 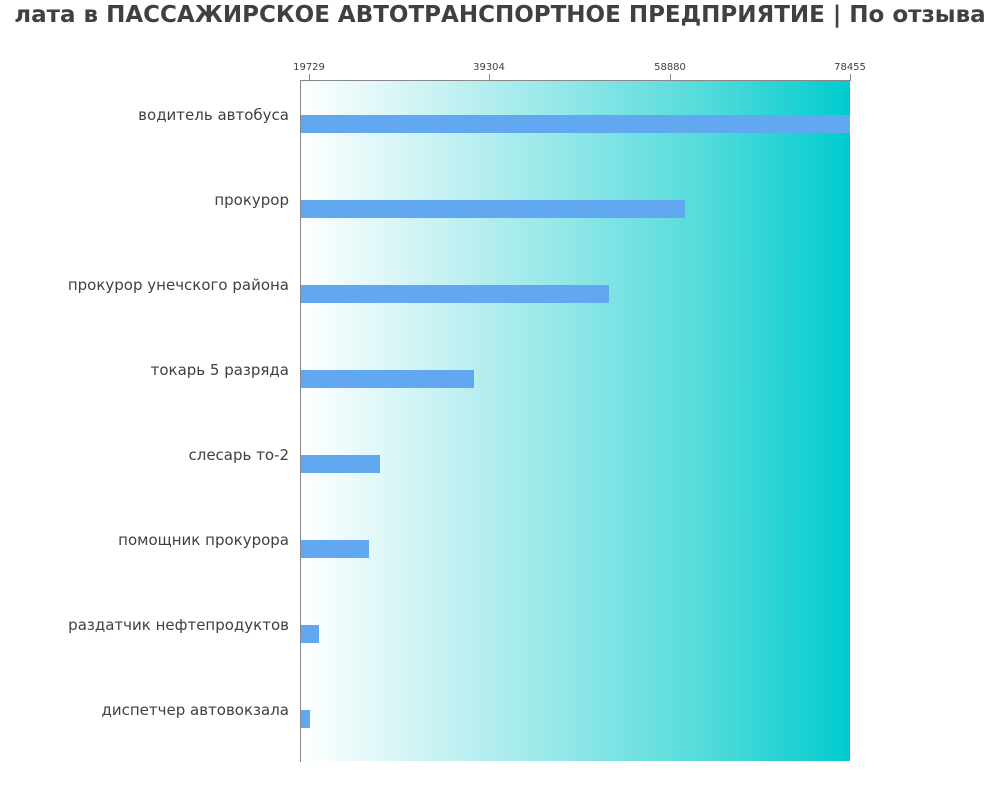 I want to click on category-label: помощник прокурора, so click(x=203, y=540).